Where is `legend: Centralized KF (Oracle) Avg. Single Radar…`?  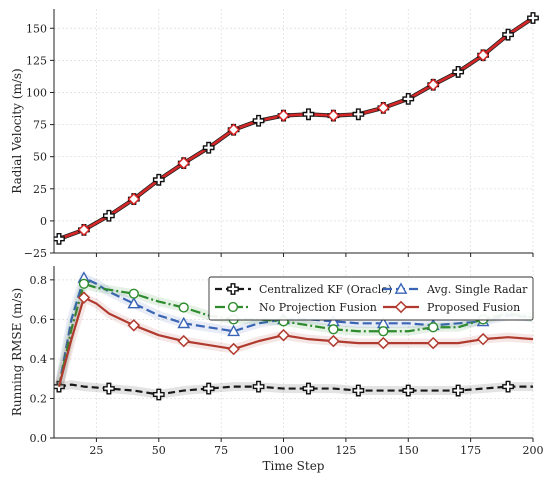 legend: Centralized KF (Oracle) Avg. Single Radar… is located at coordinates (371, 298).